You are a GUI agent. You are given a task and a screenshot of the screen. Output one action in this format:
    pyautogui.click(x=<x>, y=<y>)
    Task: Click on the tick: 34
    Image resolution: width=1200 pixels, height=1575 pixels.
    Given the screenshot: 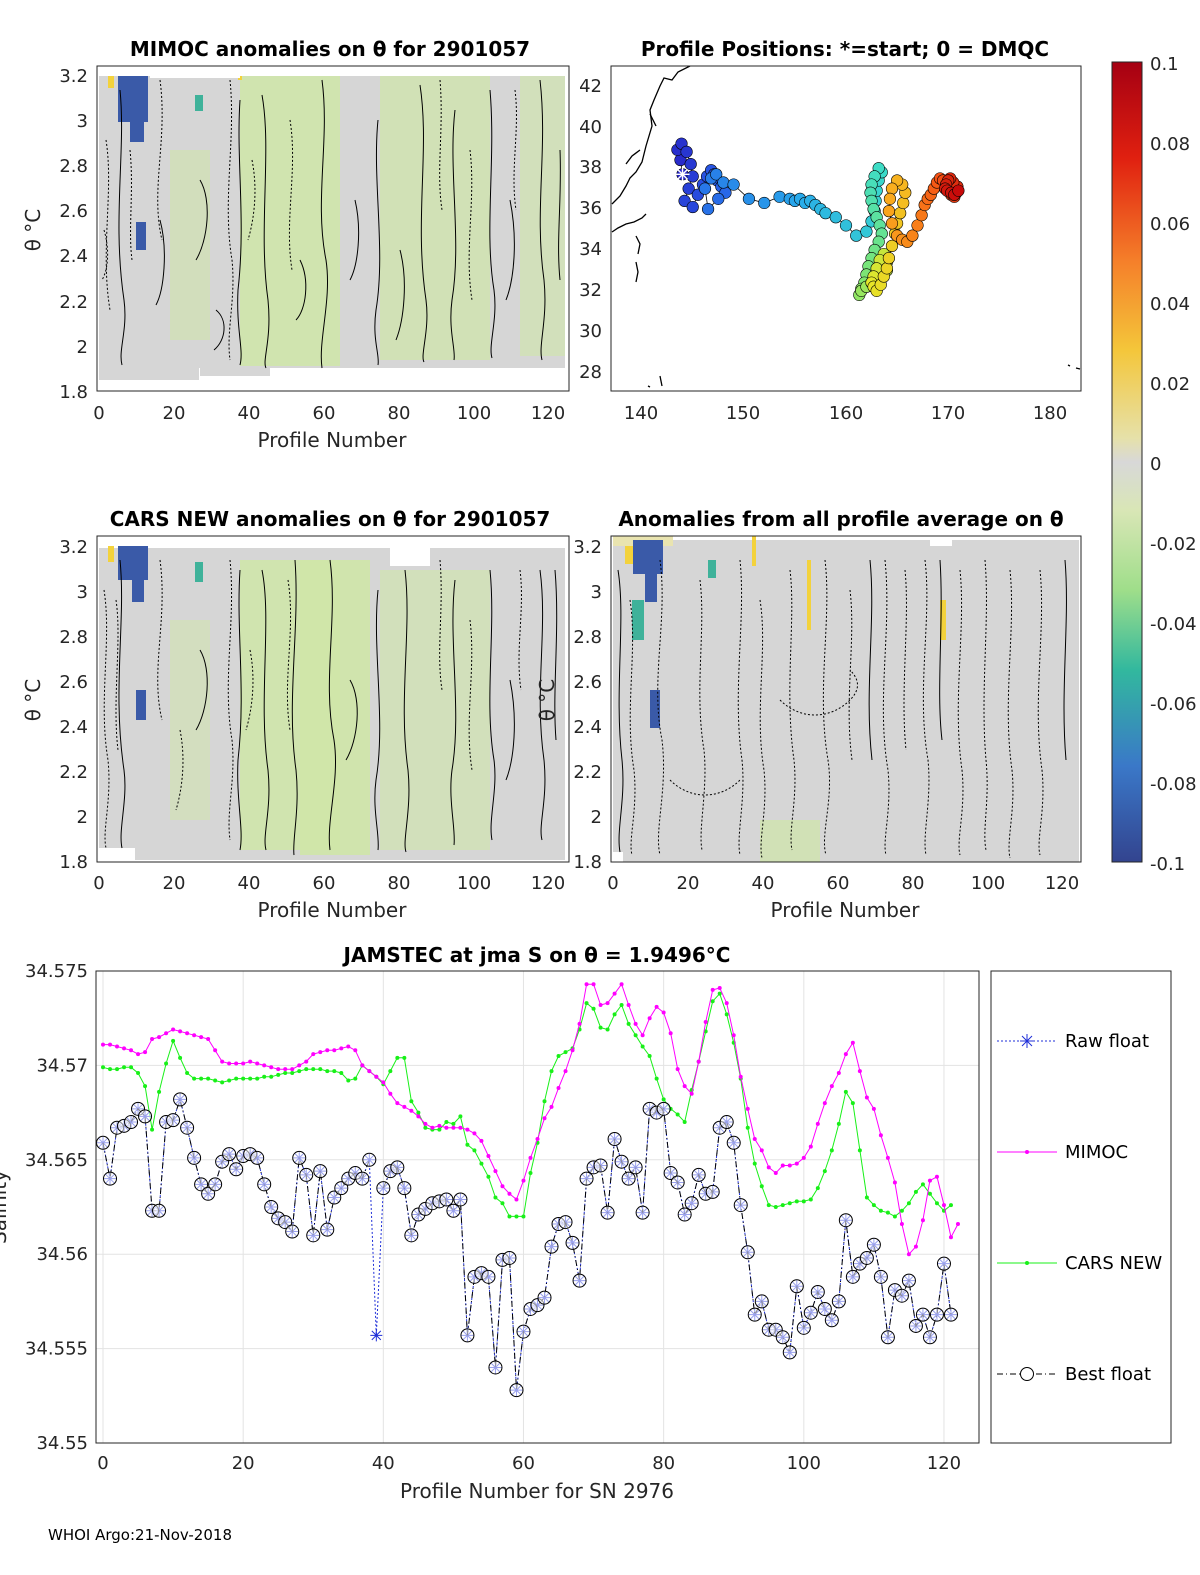 What is the action you would take?
    pyautogui.click(x=590, y=249)
    